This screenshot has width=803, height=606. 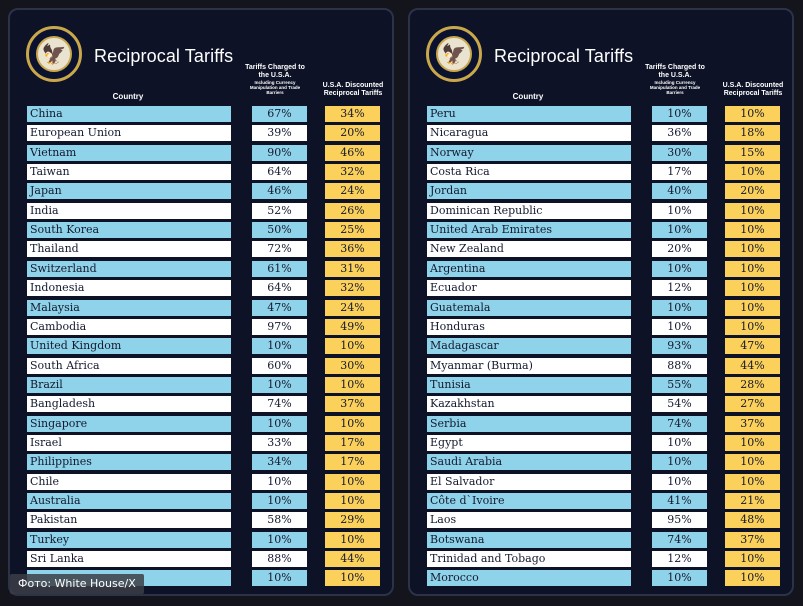 What do you see at coordinates (129, 346) in the screenshot?
I see `country-cell: United Kingdom` at bounding box center [129, 346].